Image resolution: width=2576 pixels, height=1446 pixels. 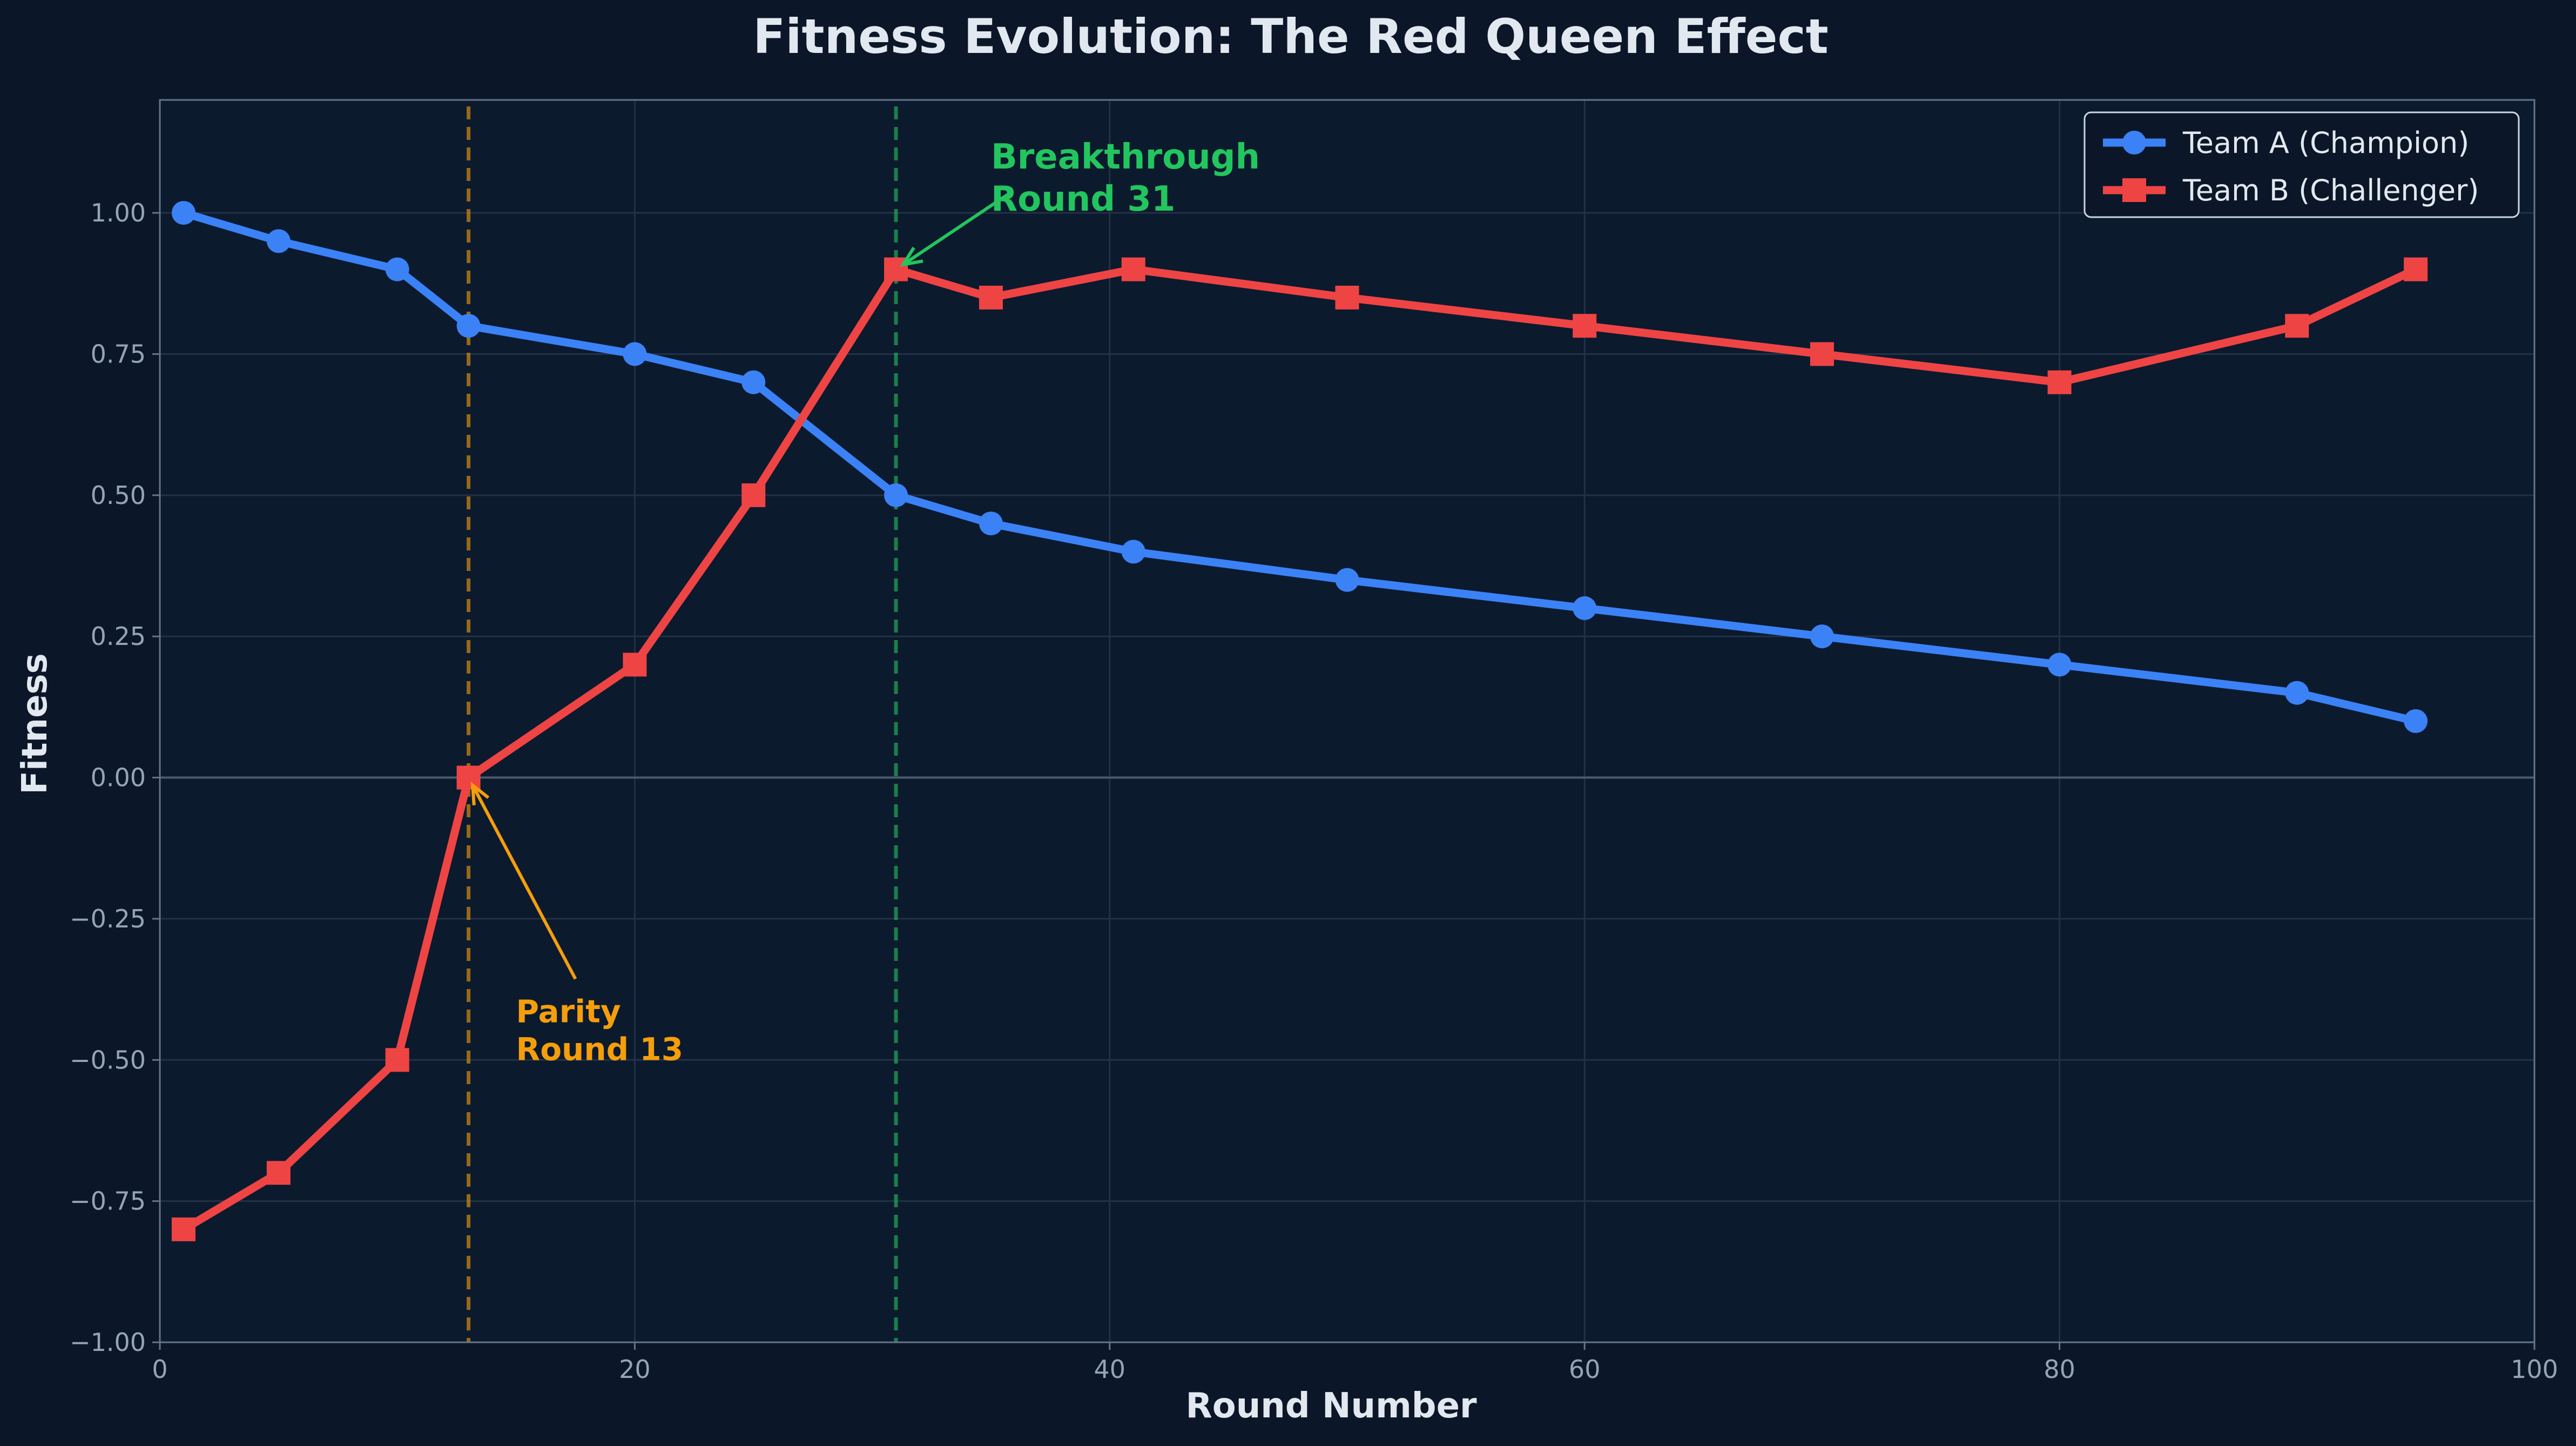 I want to click on y-tick-label: −1.00, so click(x=108, y=1342).